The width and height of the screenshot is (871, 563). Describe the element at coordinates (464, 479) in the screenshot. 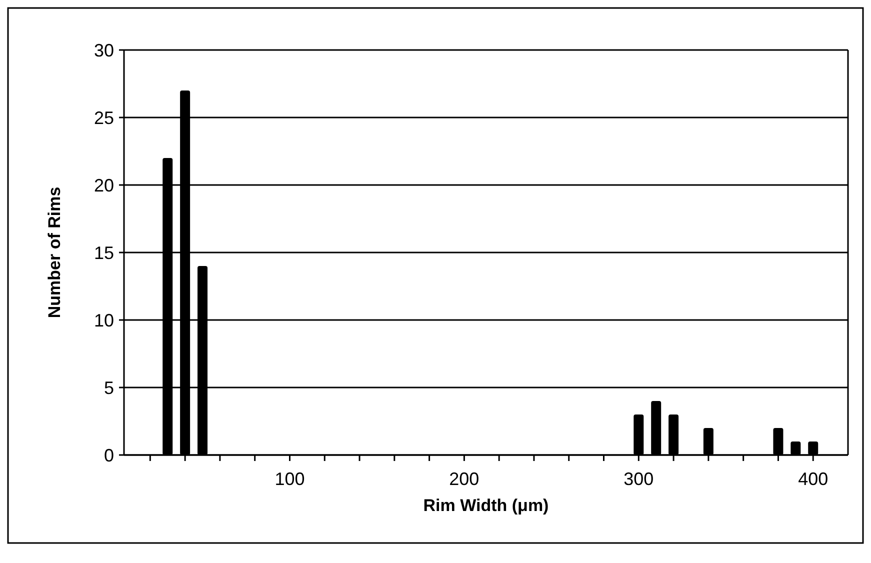

I see `x-tick-label: 200` at that location.